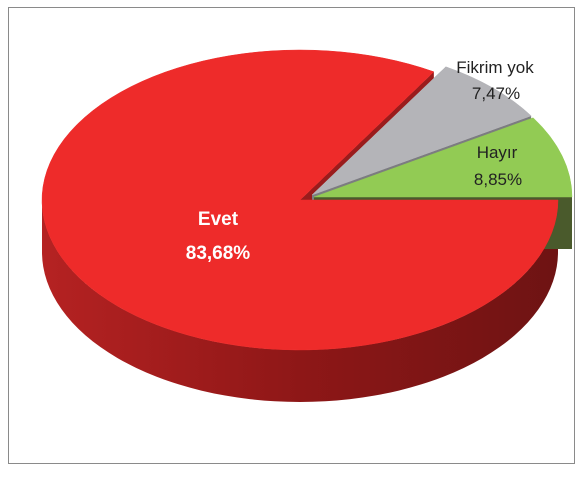 The image size is (585, 479). I want to click on slice-label-name-evet: Evet, so click(218, 219).